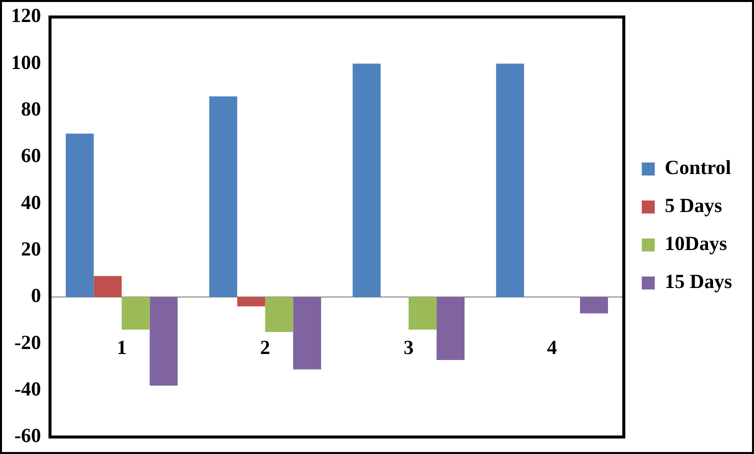 The width and height of the screenshot is (754, 454). Describe the element at coordinates (31, 203) in the screenshot. I see `y-tick-label: 40` at that location.